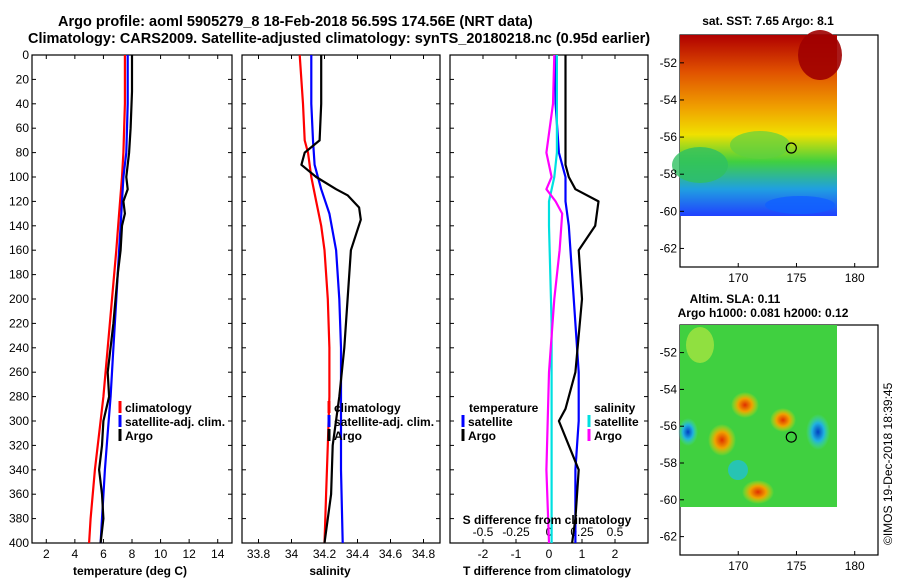 The image size is (900, 580). What do you see at coordinates (567, 299) in the screenshot?
I see `series-line-t-satellite` at bounding box center [567, 299].